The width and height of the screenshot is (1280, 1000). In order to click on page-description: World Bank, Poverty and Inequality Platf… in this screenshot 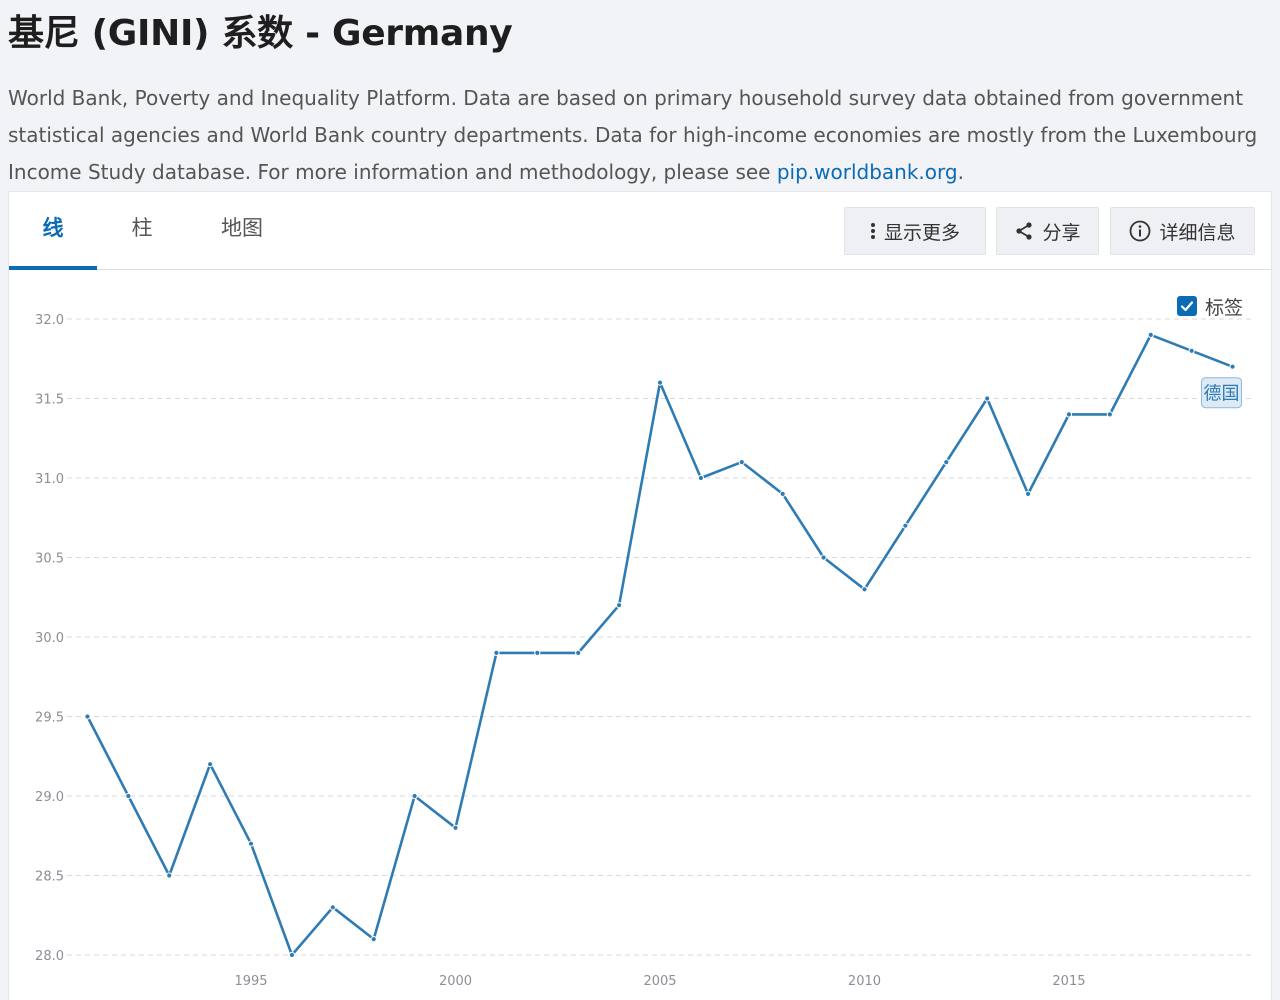, I will do `click(633, 135)`.